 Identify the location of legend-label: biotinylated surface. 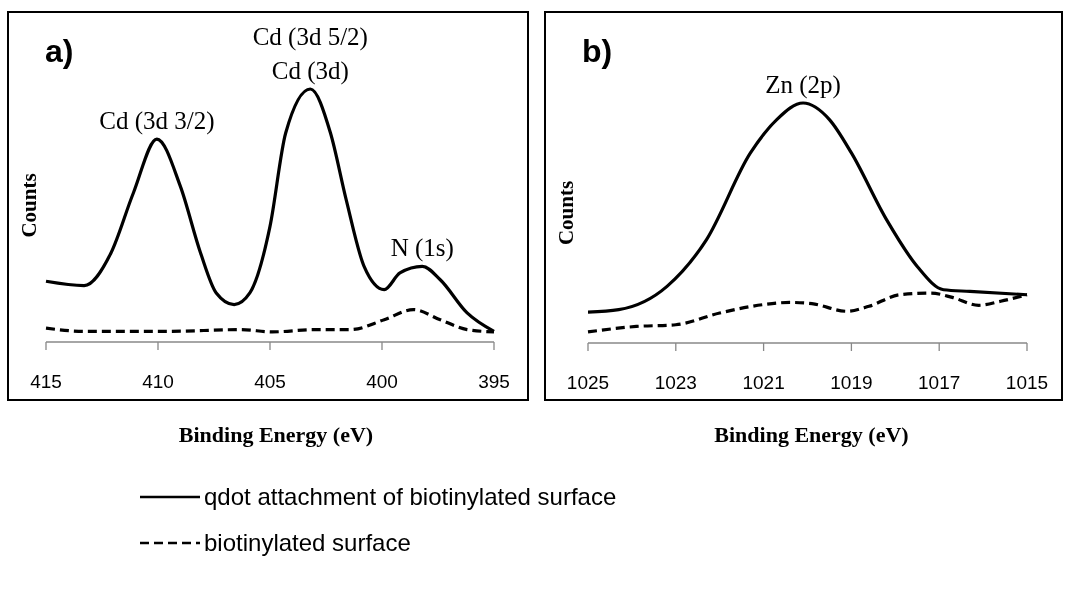
(307, 542).